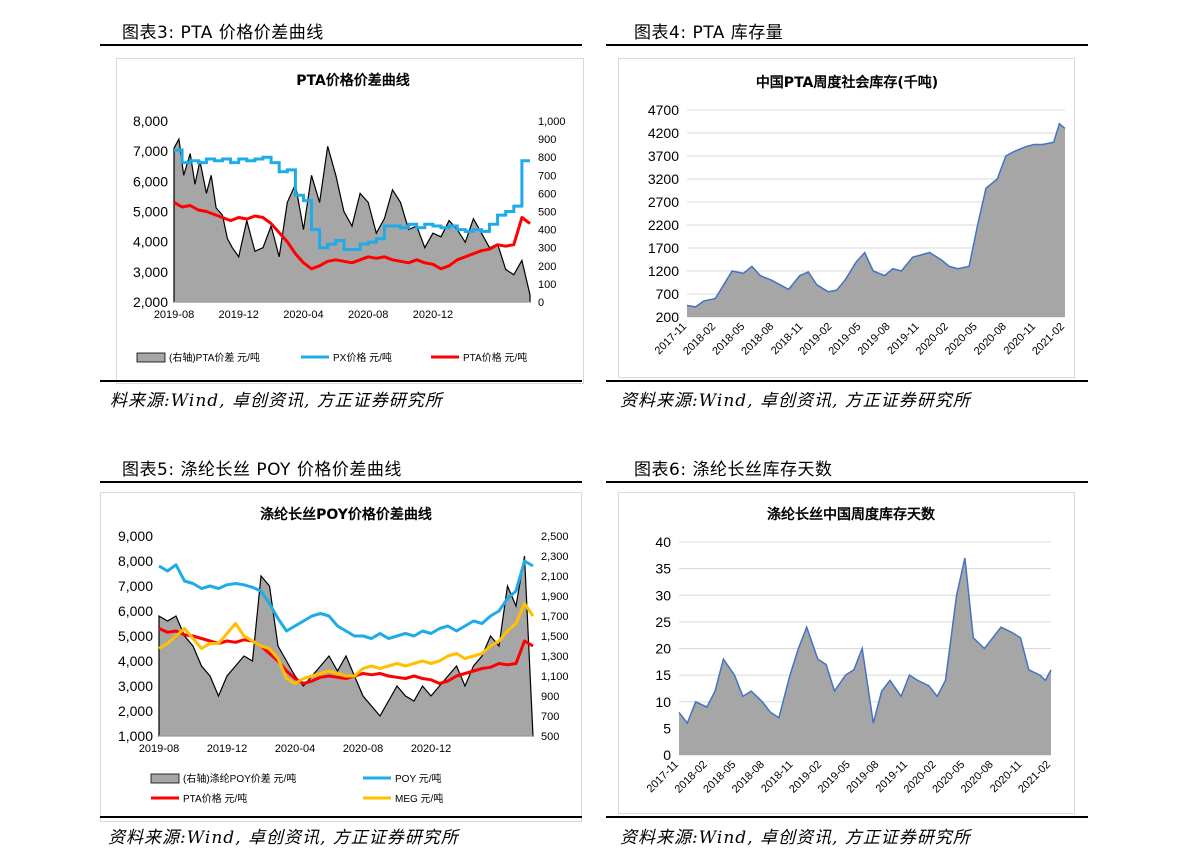 This screenshot has height=867, width=1191. What do you see at coordinates (555, 617) in the screenshot?
I see `y-right-tick-label: 1,700` at bounding box center [555, 617].